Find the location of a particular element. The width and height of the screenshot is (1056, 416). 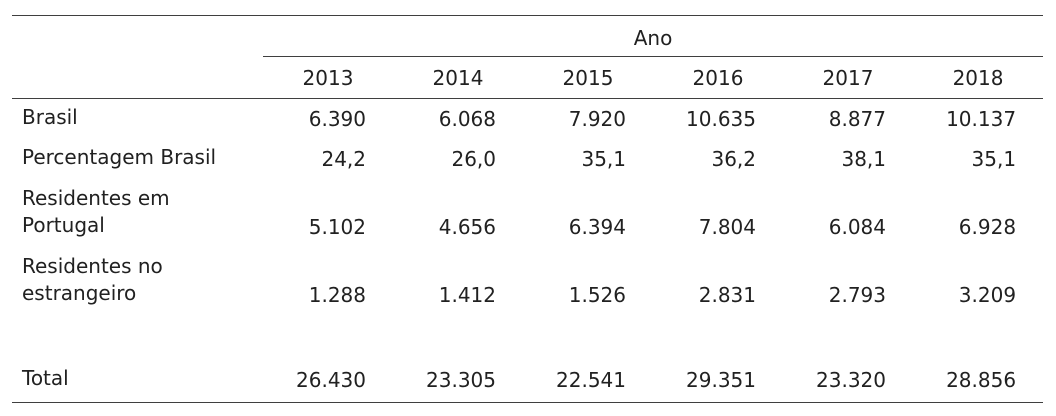

data-cell: 1.526 is located at coordinates (597, 294).